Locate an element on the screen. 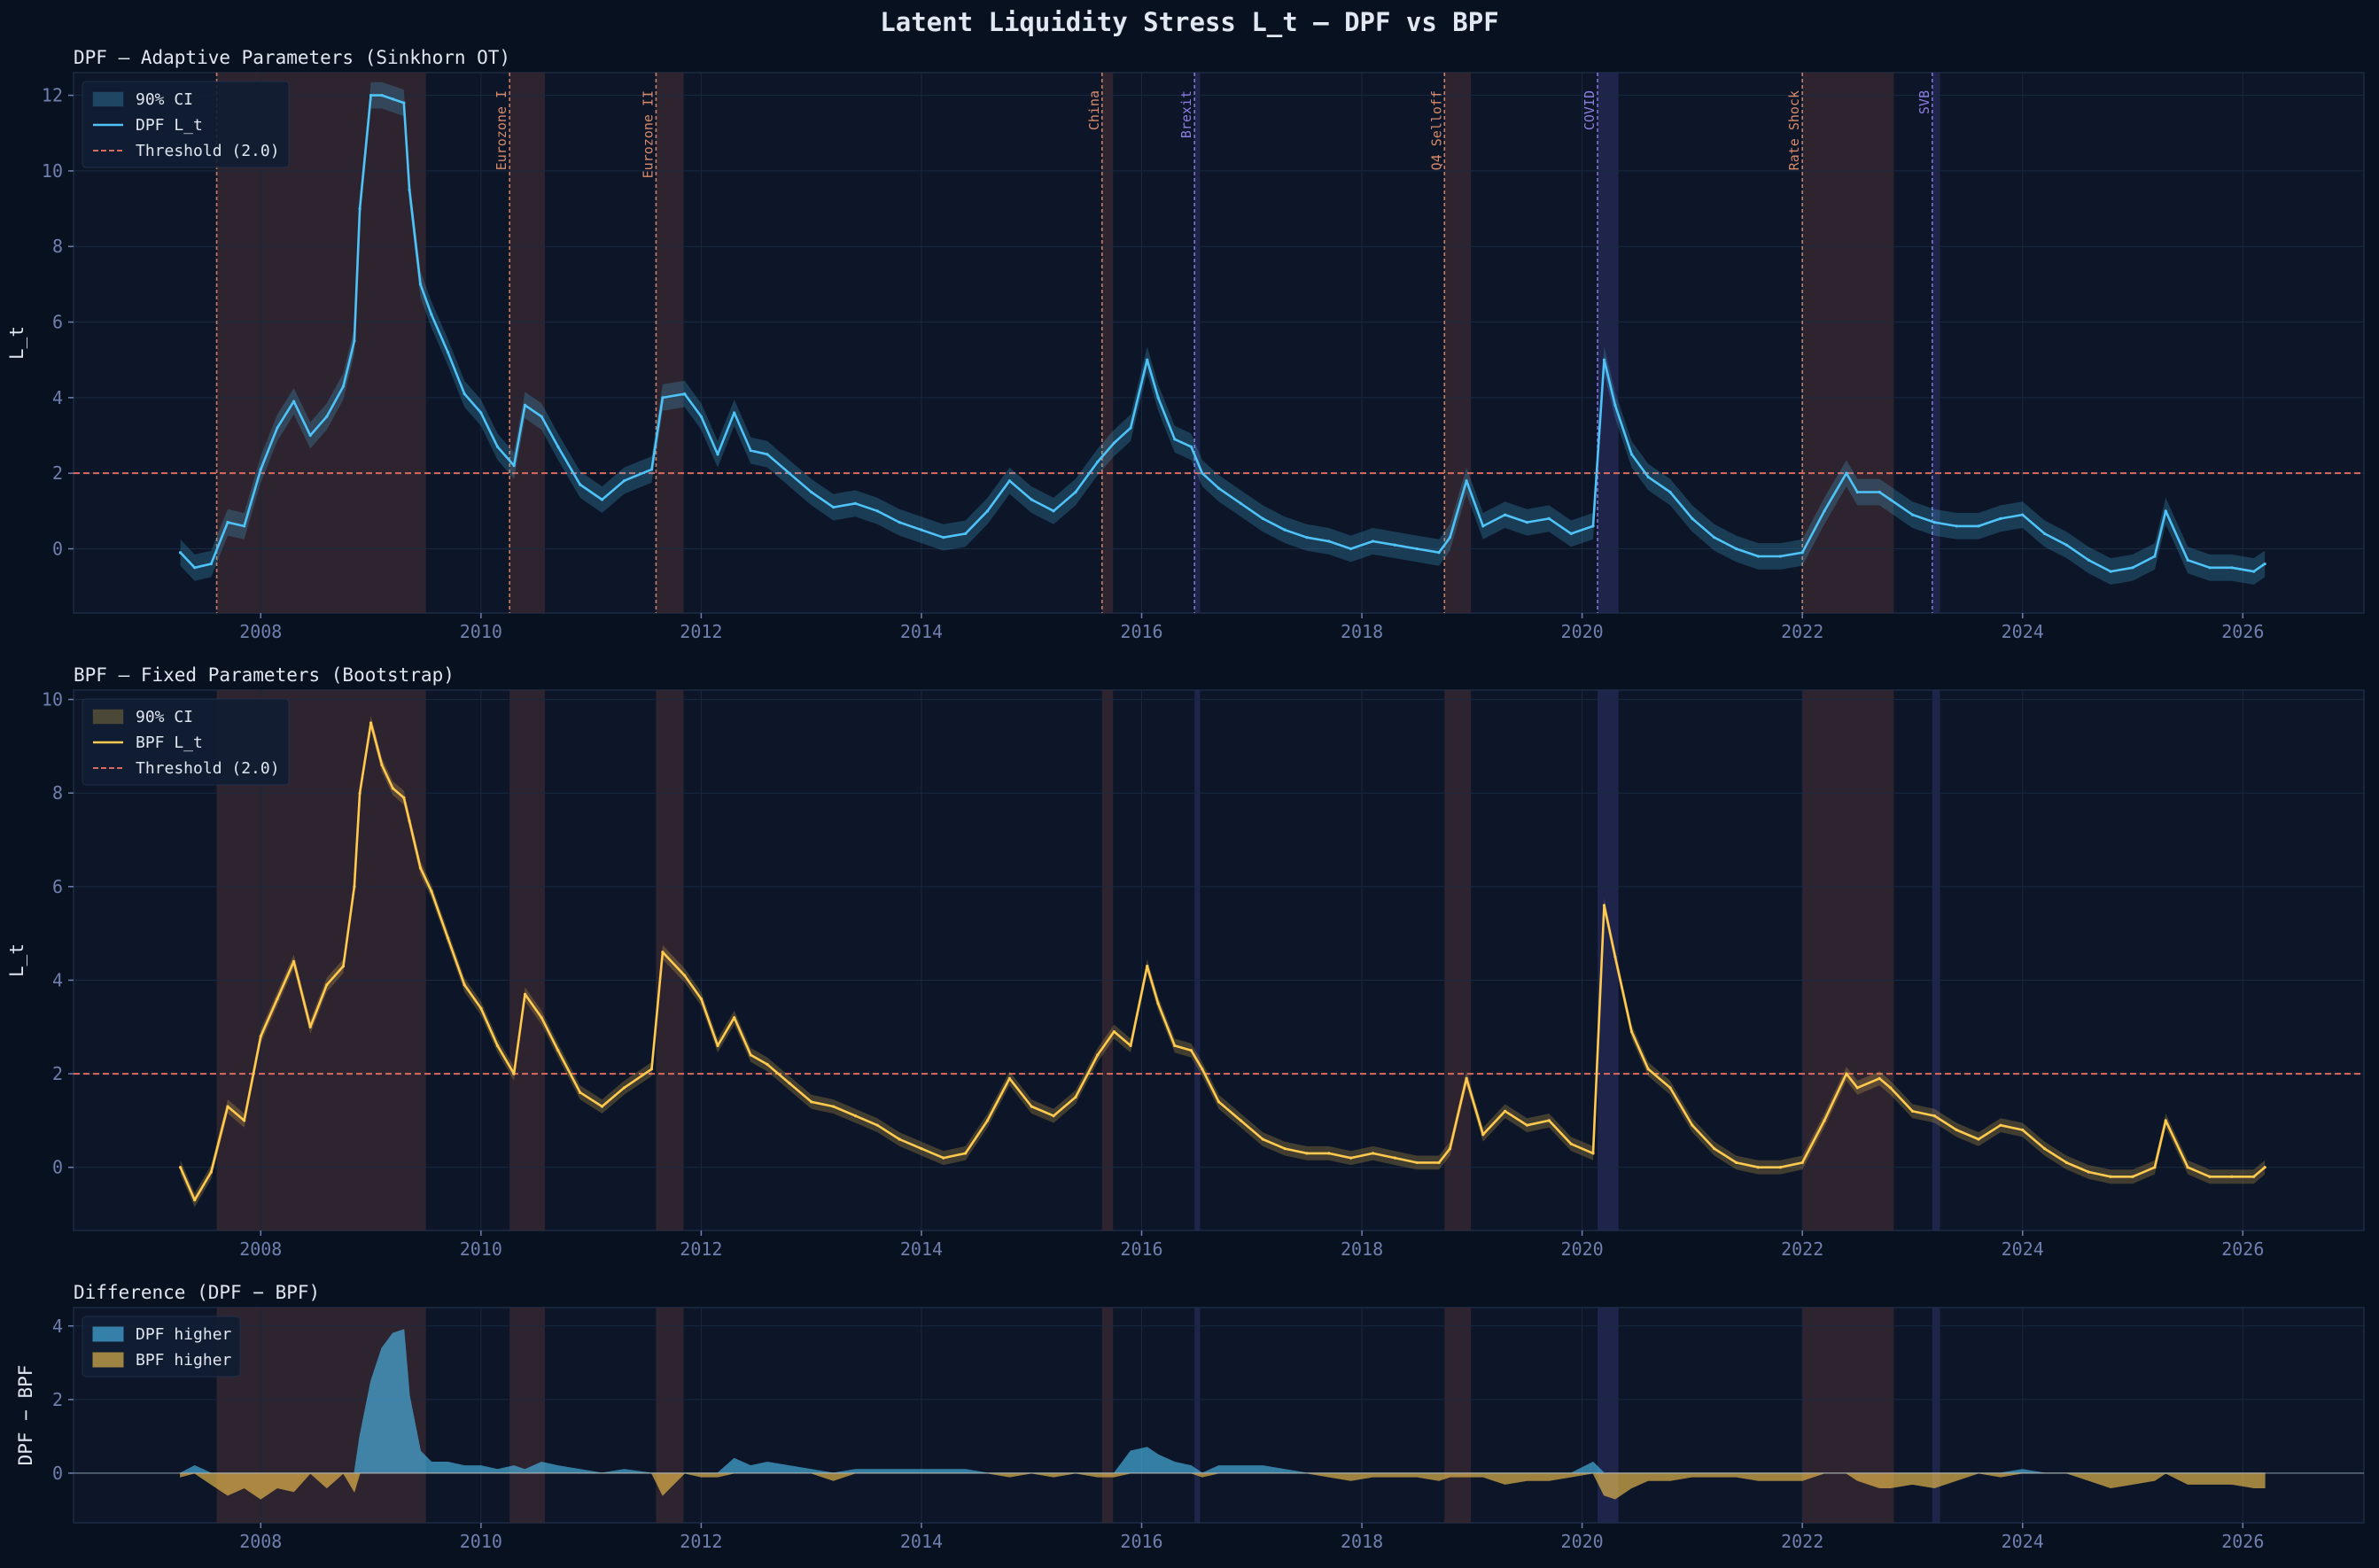 This screenshot has width=2379, height=1568. dpf-legend-box is located at coordinates (186, 124).